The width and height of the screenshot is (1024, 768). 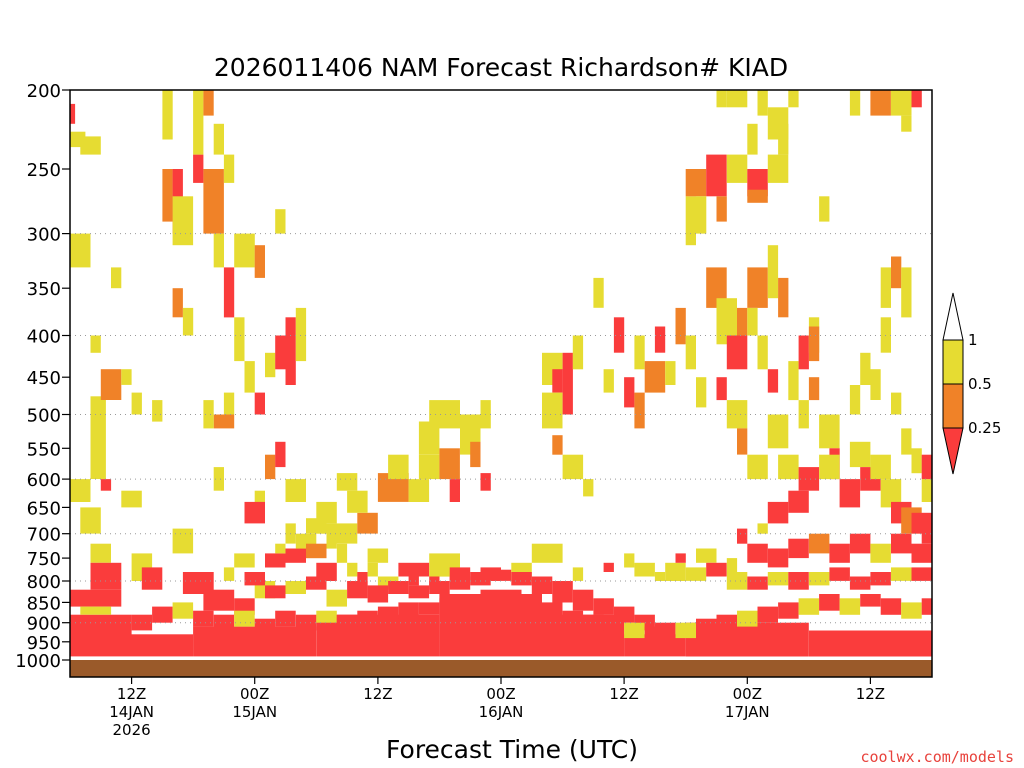 I want to click on x-tick-label: 00Z, so click(x=747, y=694).